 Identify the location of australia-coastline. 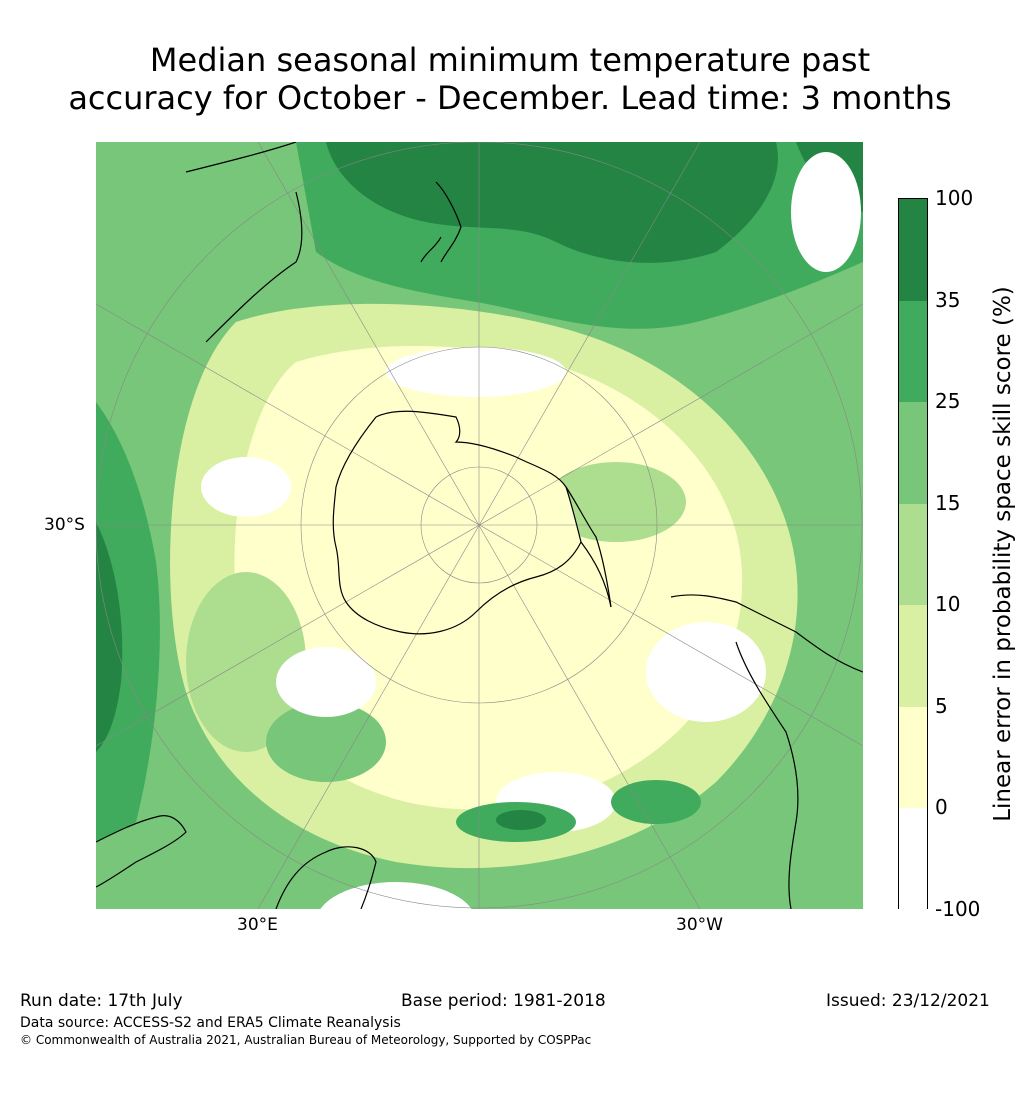
(236, 862).